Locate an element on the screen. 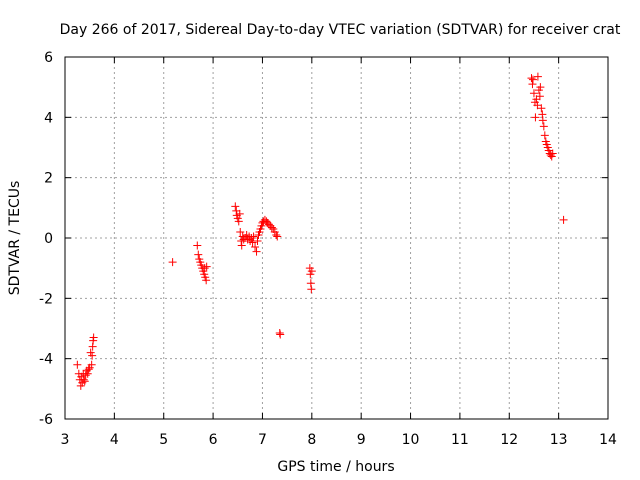 This screenshot has width=640, height=480. x-tick-label: 7 is located at coordinates (262, 440).